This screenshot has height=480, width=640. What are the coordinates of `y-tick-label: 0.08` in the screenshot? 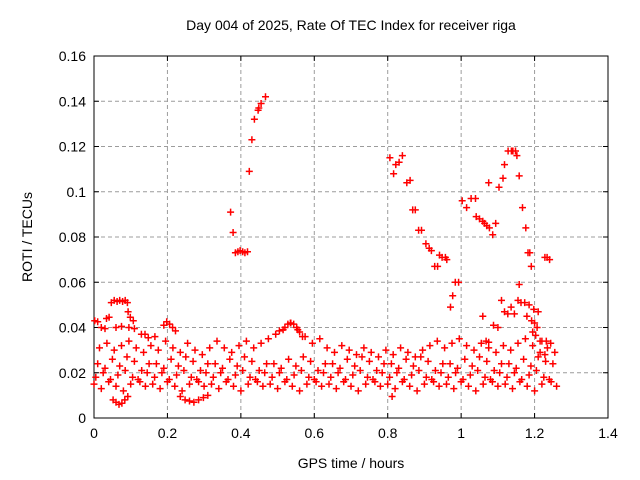 It's located at (72, 237).